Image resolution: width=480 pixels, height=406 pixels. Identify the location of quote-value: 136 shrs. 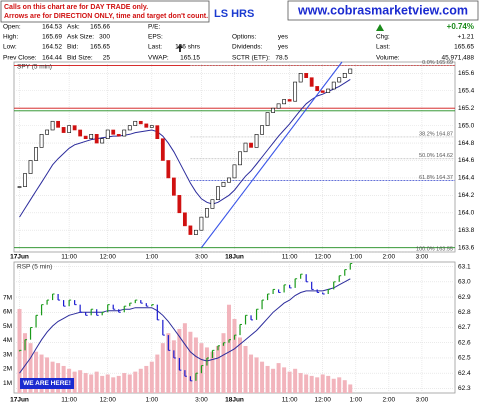
(188, 47).